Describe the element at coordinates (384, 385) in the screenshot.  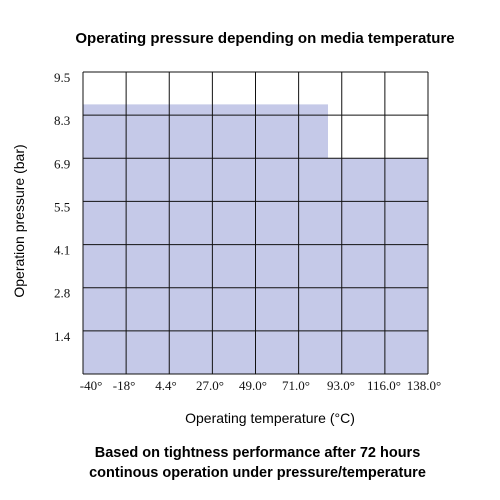
I see `x-tick-label: 116.0°` at that location.